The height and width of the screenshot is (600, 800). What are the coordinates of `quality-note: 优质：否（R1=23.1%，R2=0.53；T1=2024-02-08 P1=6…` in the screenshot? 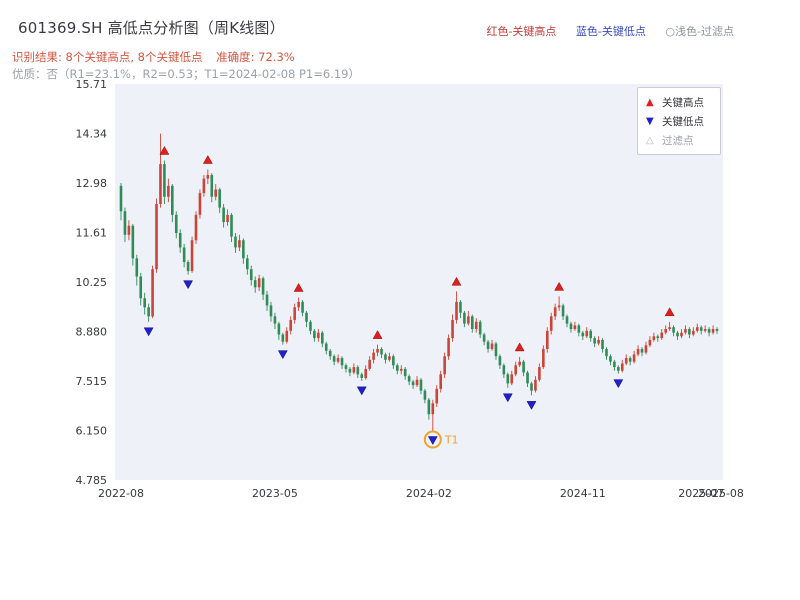 It's located at (186, 74).